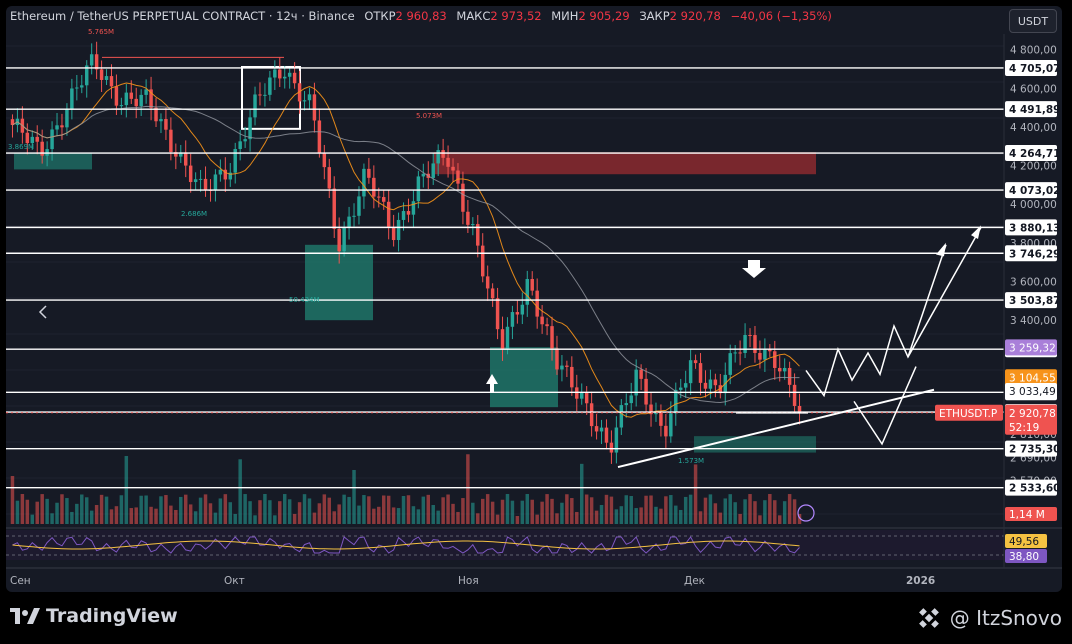 This screenshot has height=644, width=1072. Describe the element at coordinates (1031, 487) in the screenshot. I see `level-badge` at that location.